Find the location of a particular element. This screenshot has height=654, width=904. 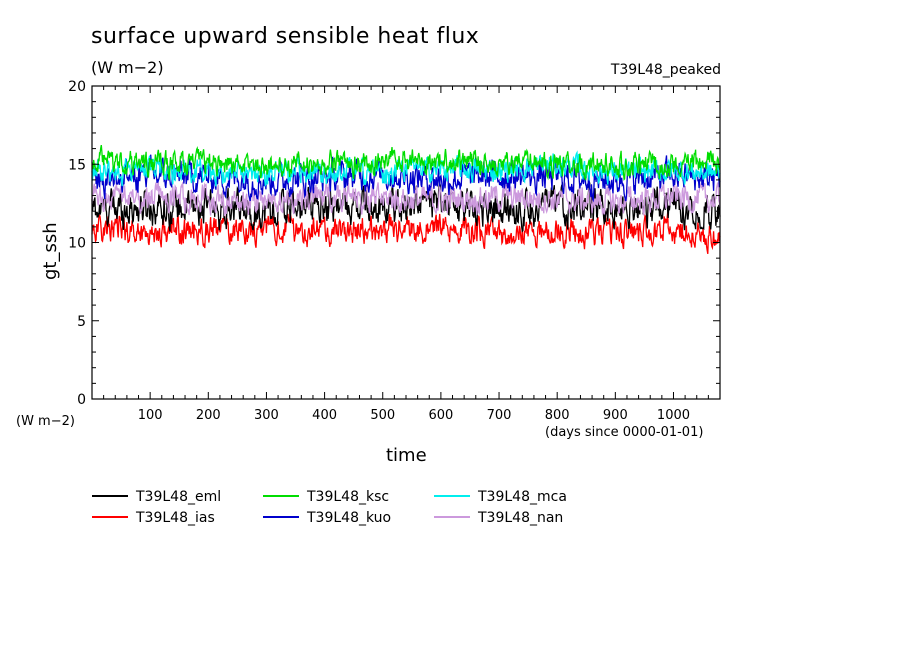

y-tick-label: 20 is located at coordinates (77, 87).